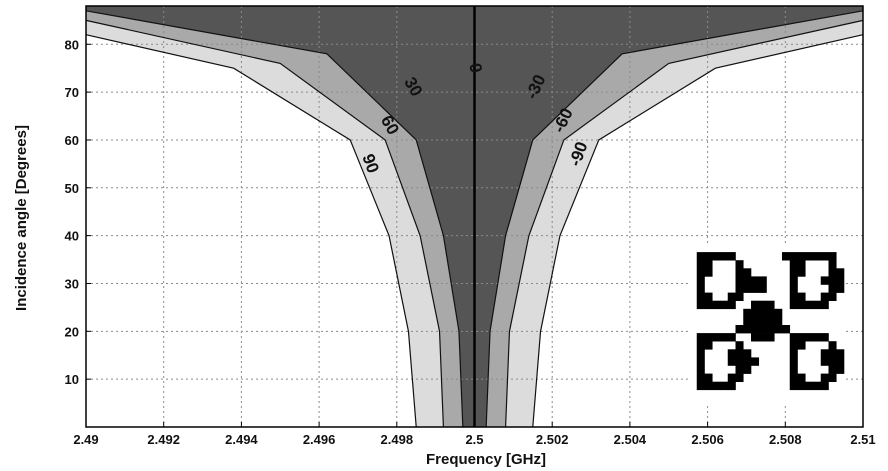 The width and height of the screenshot is (888, 471). Describe the element at coordinates (862, 439) in the screenshot. I see `x-tick-label: 2.51` at that location.